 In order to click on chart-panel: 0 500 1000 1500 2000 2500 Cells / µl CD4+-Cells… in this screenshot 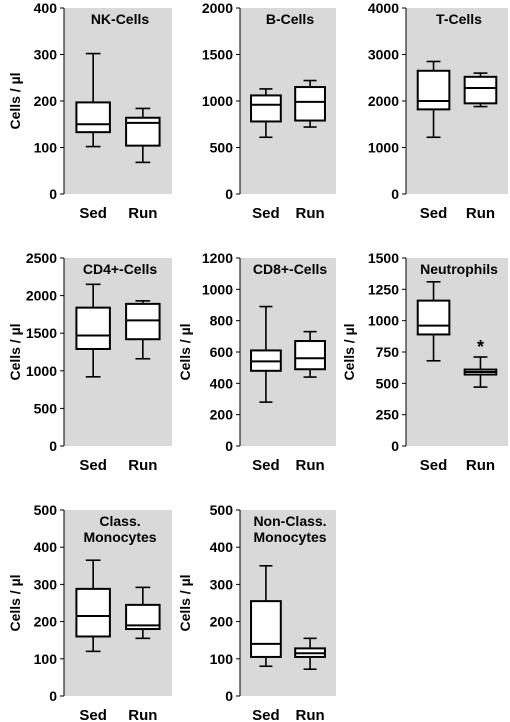, I will do `click(89, 362)`.